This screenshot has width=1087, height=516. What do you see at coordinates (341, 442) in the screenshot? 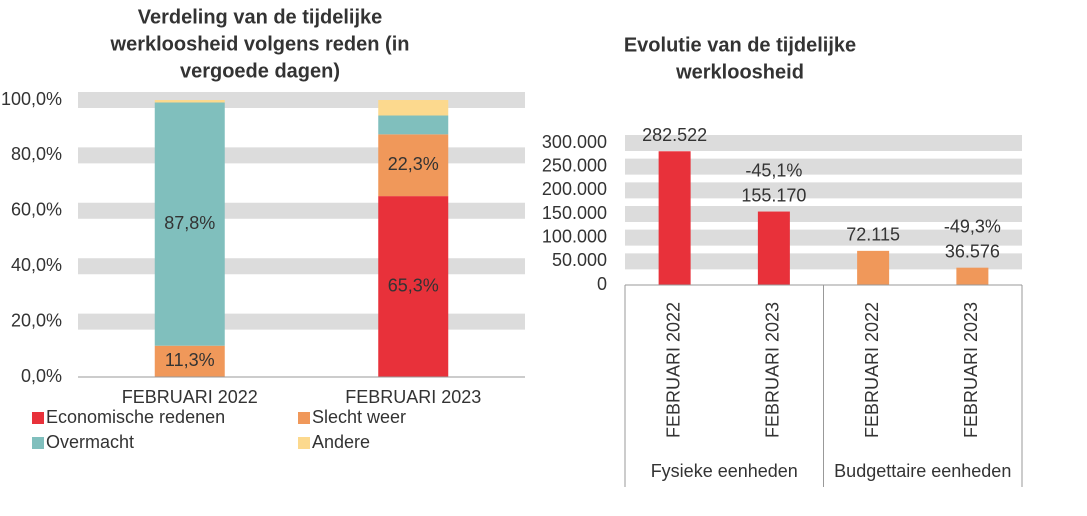
I see `legend-label: Andere` at bounding box center [341, 442].